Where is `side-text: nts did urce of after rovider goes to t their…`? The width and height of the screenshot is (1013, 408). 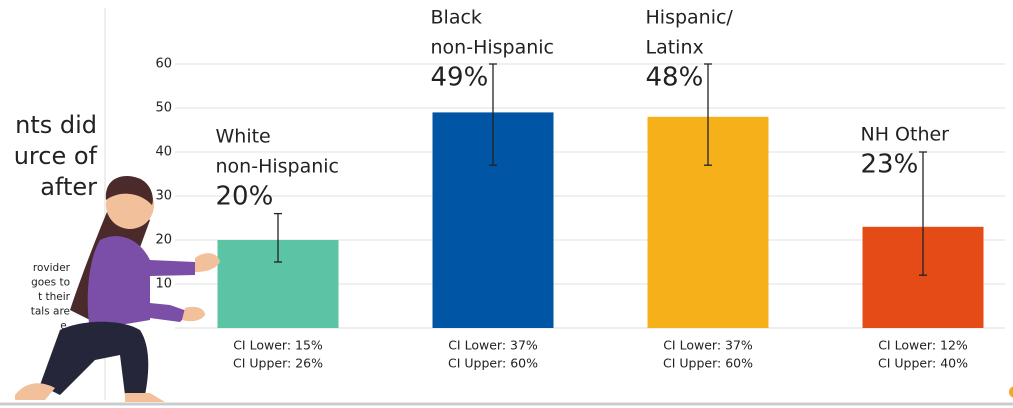
side-text: nts did urce of after rovider goes to t their… is located at coordinates (56, 221).